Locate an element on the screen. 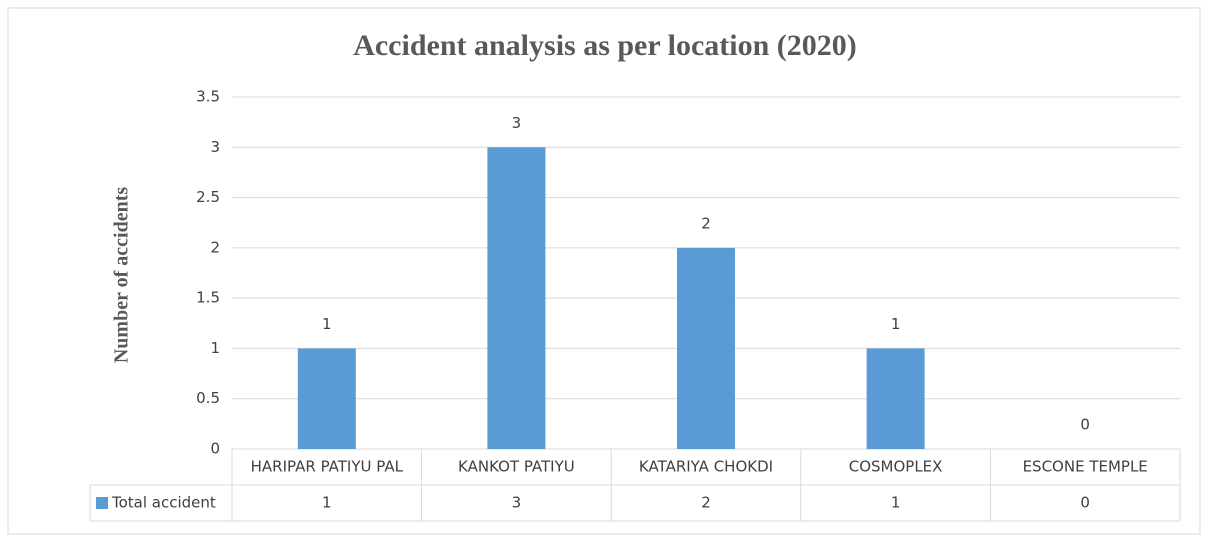 The image size is (1208, 540). y-tick-label: 2.5 is located at coordinates (208, 197).